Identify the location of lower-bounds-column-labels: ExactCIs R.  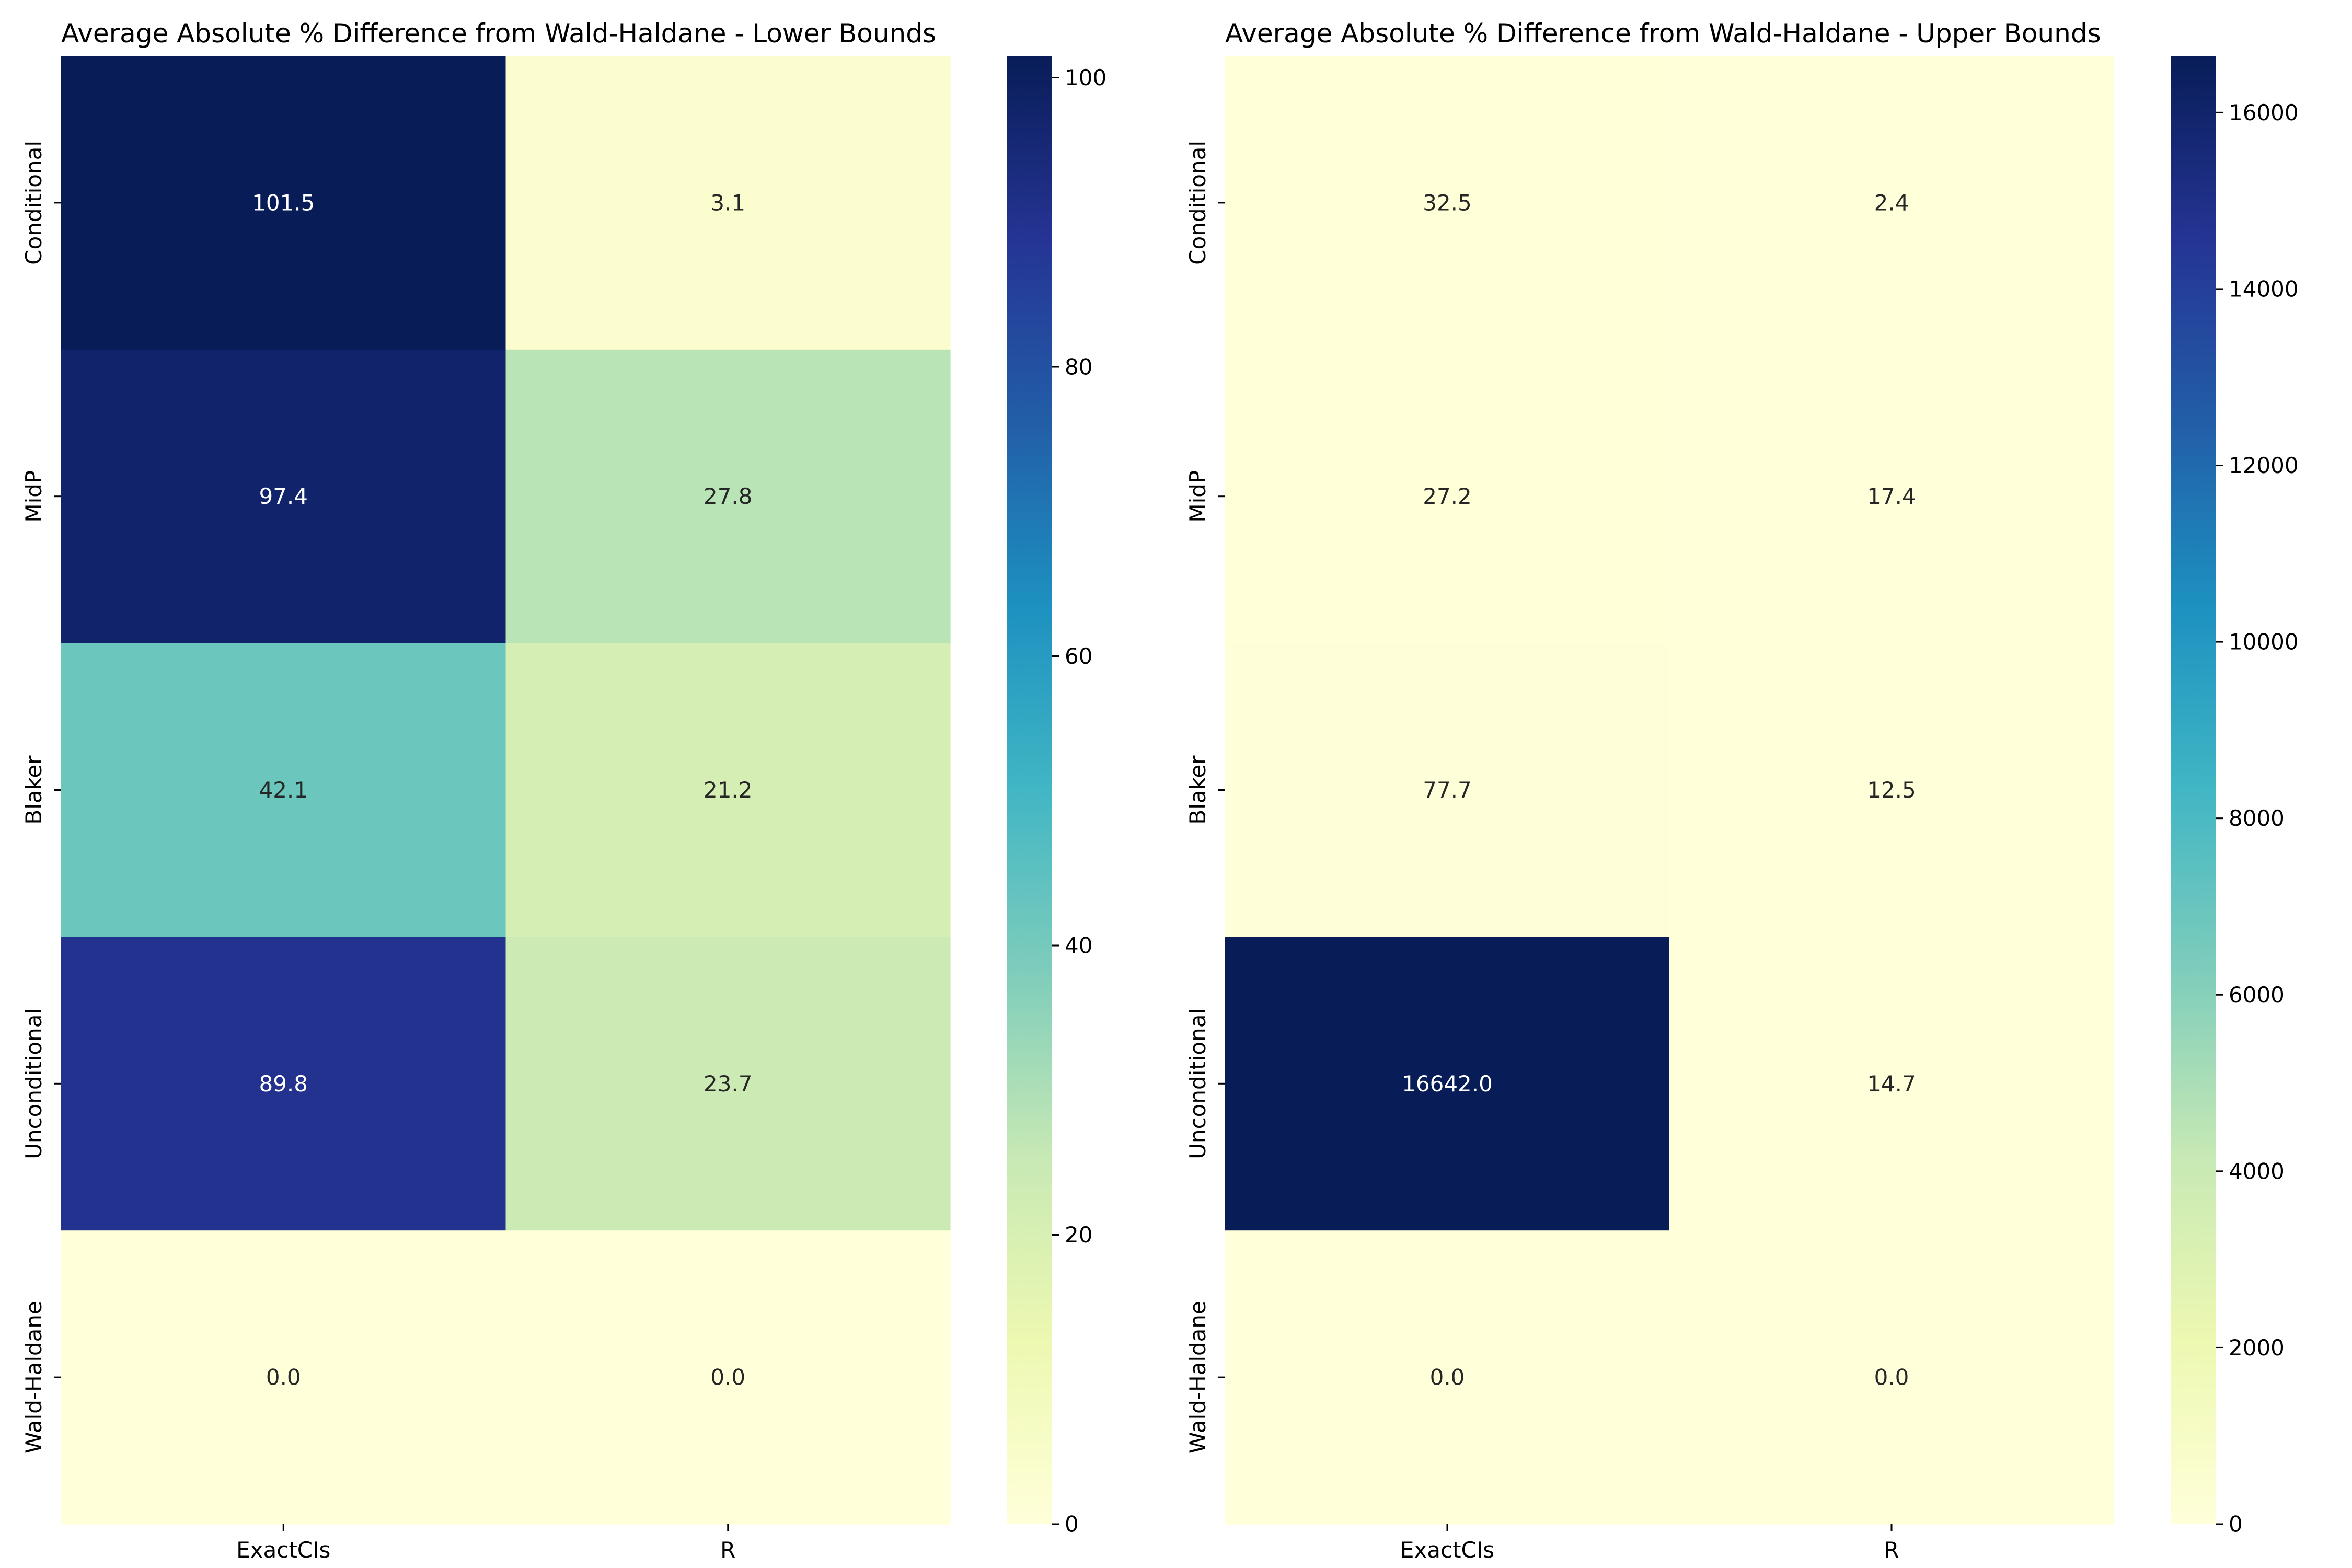
(485, 1543).